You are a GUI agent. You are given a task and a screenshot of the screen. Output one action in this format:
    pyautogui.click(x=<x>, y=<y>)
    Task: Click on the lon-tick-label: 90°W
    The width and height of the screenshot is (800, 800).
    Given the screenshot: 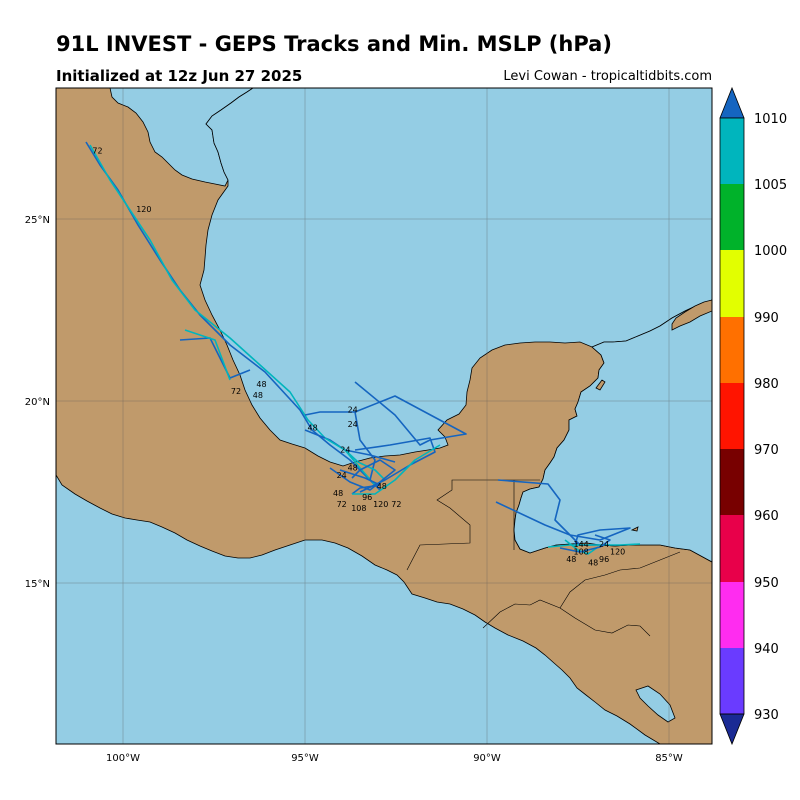 What is the action you would take?
    pyautogui.click(x=487, y=758)
    